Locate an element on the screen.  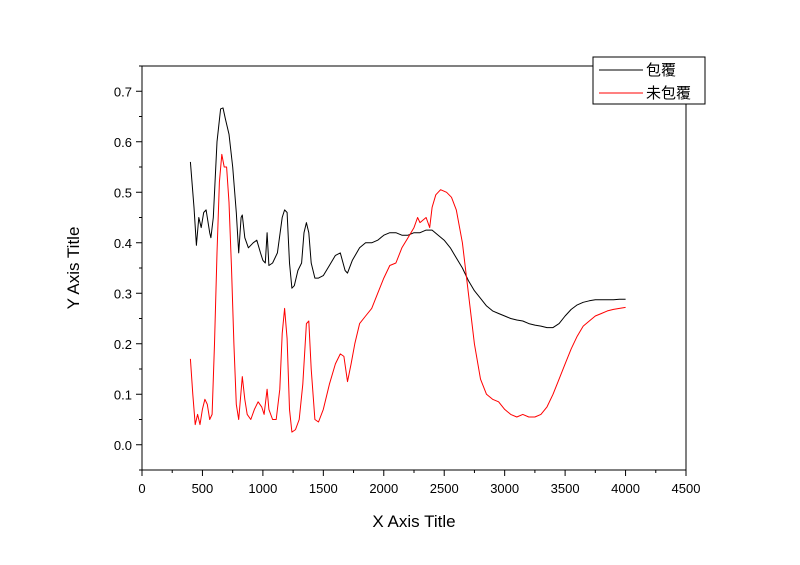
legend-box is located at coordinates (649, 80).